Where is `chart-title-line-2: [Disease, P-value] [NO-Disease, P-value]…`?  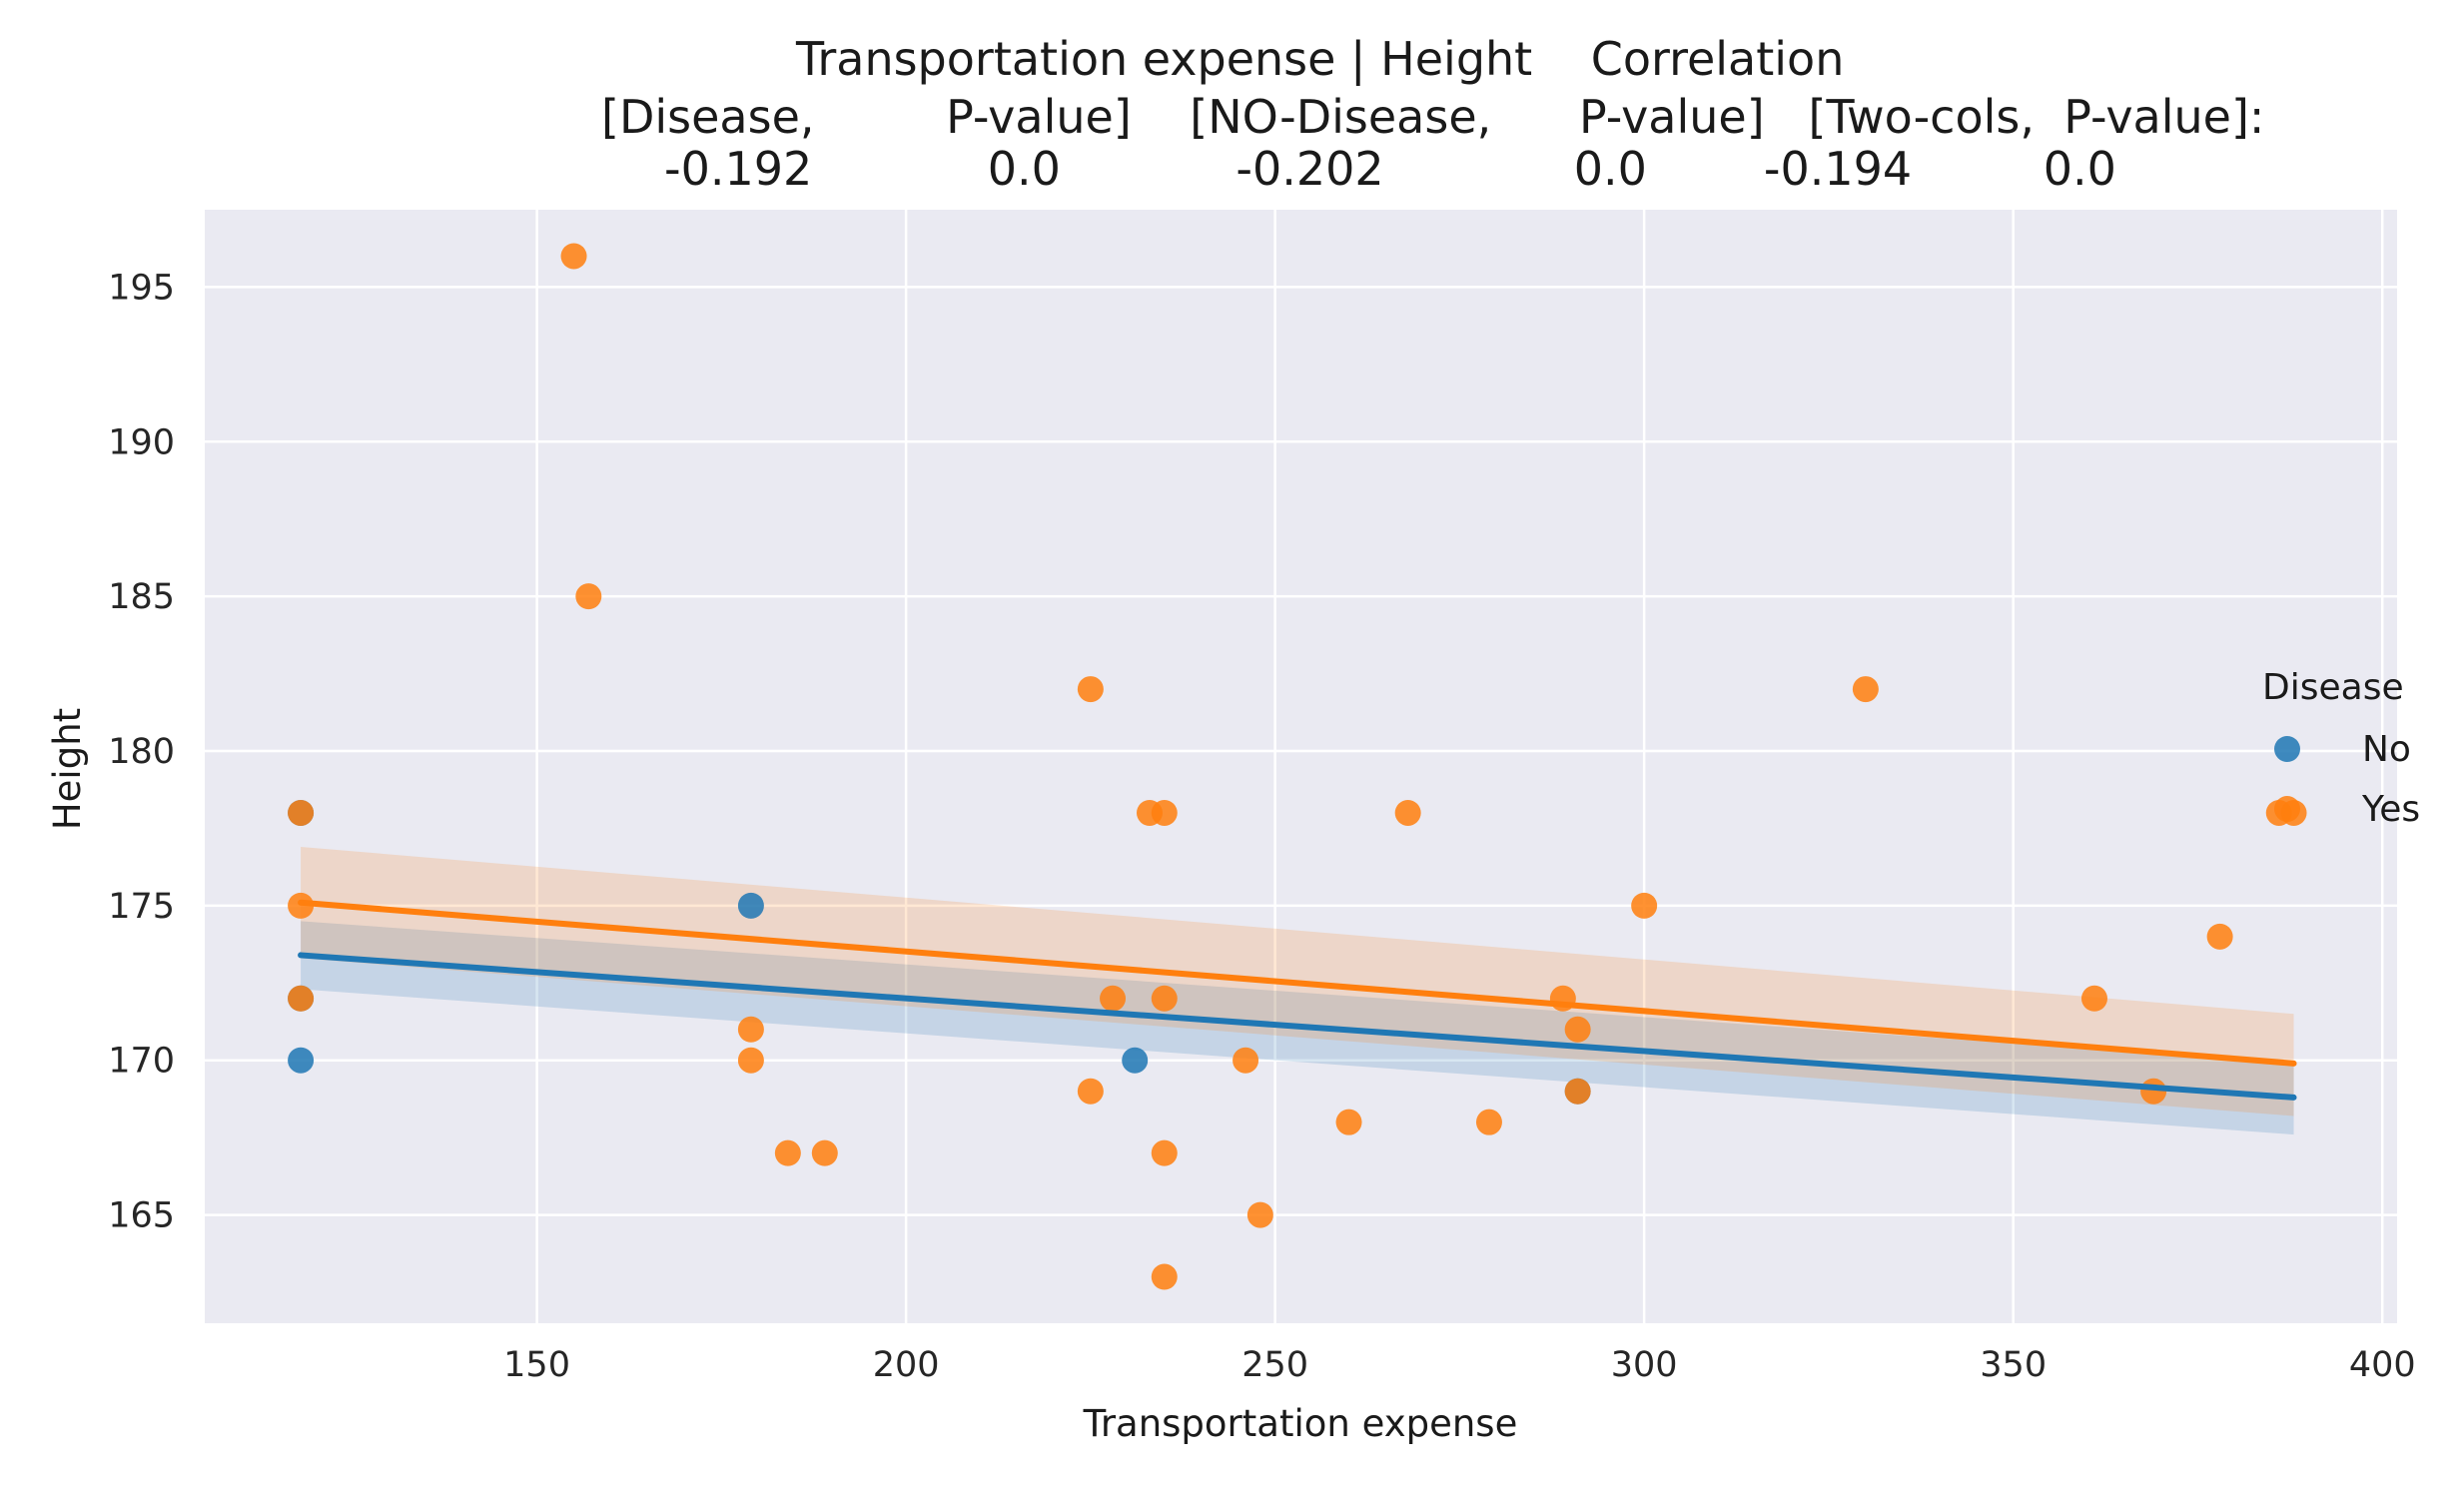 chart-title-line-2: [Disease, P-value] [NO-Disease, P-value]… is located at coordinates (1433, 117).